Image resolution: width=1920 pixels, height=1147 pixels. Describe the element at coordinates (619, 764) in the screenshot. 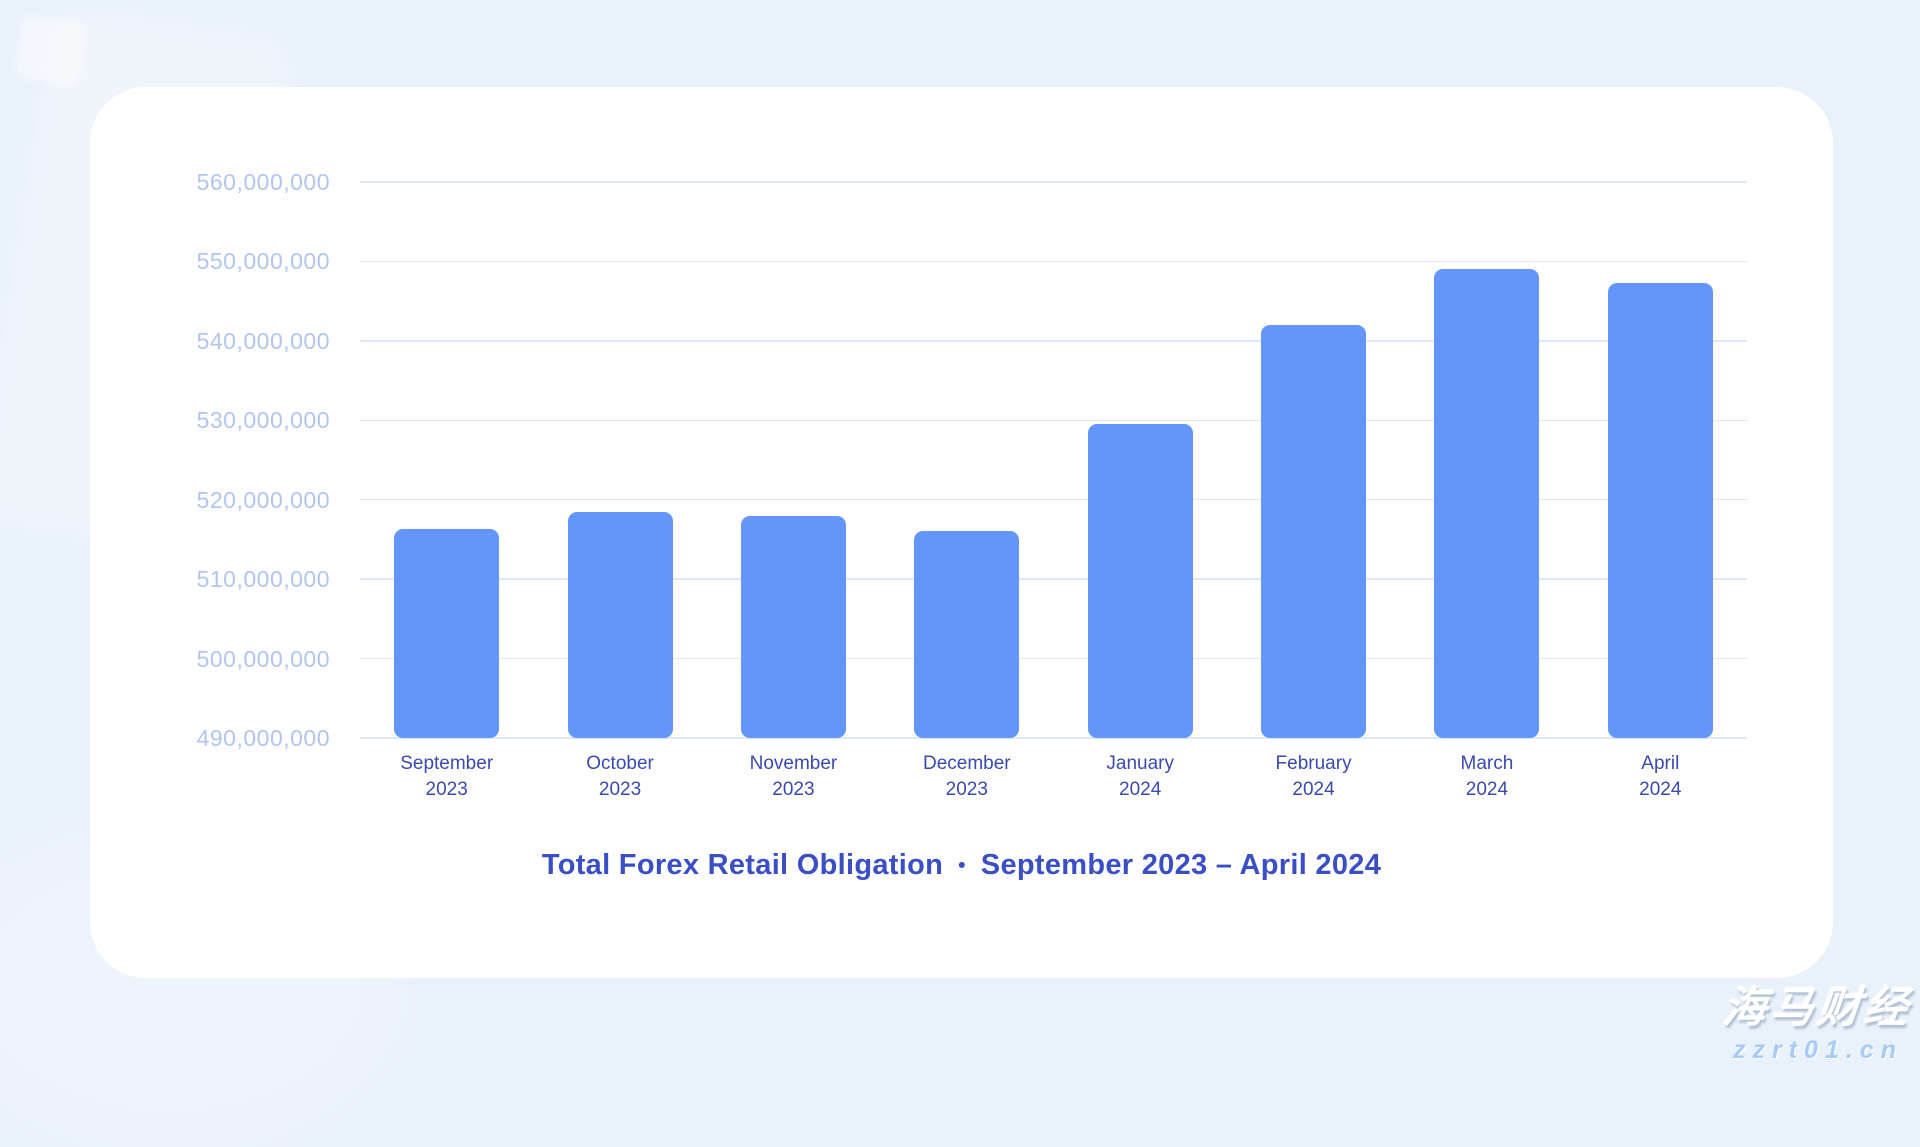

I see `x-axis-label-month: October` at that location.